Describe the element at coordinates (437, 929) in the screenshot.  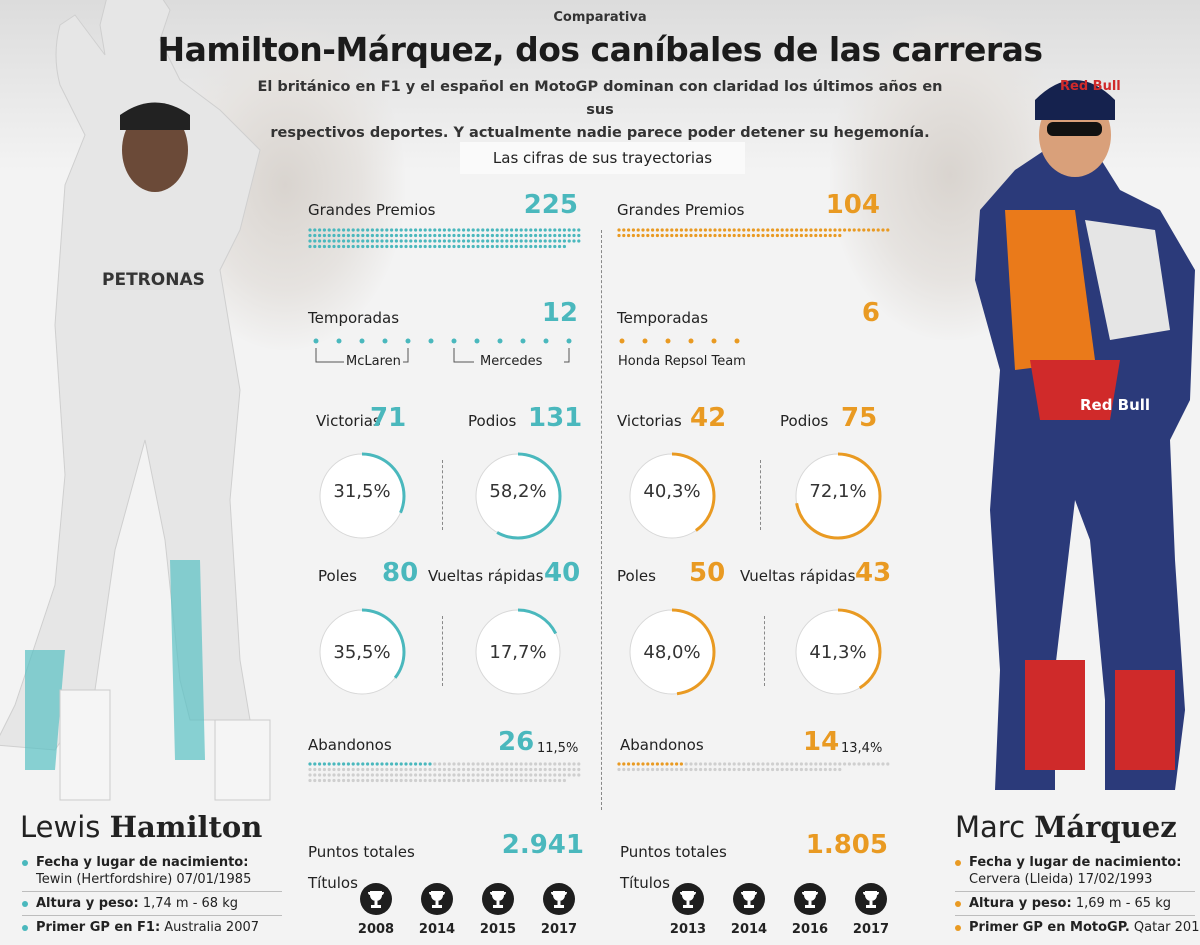
I see `title-year: 2014` at that location.